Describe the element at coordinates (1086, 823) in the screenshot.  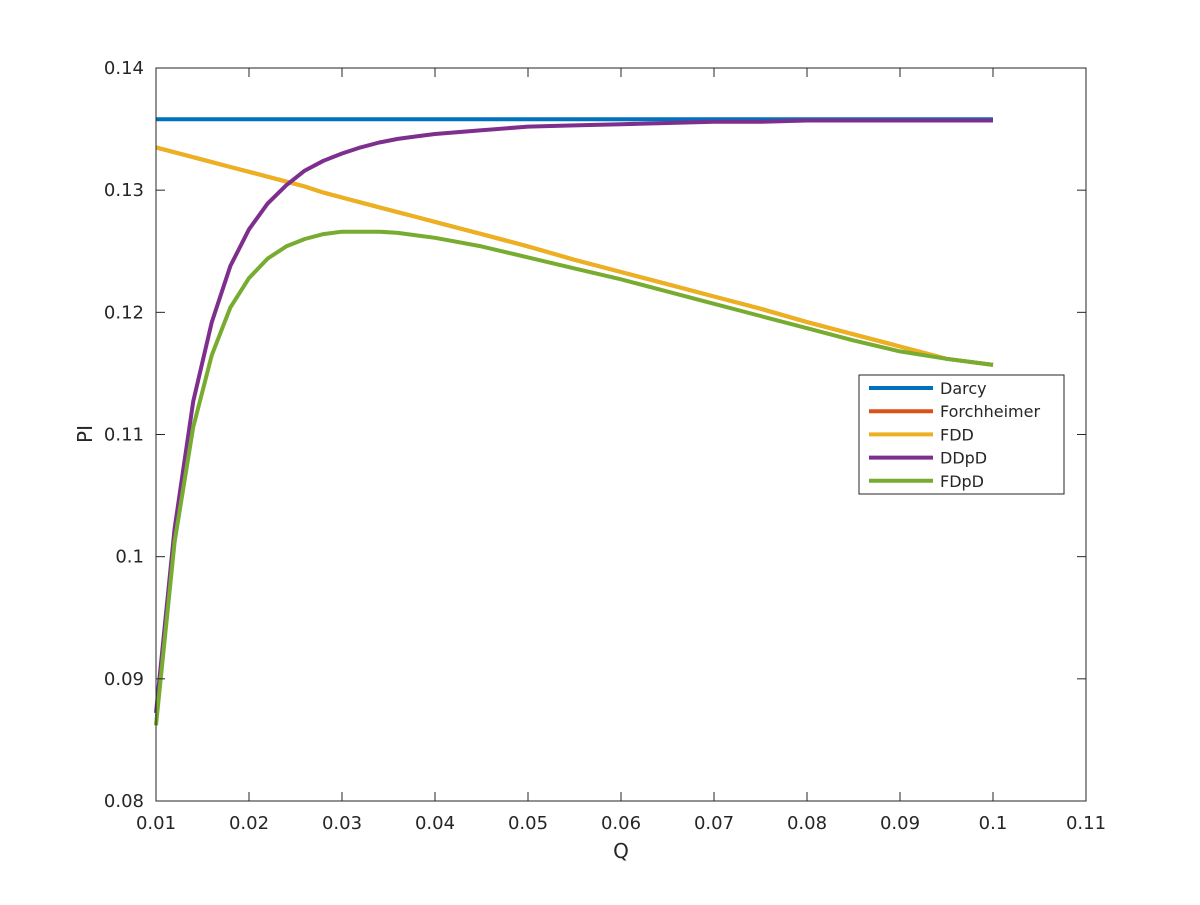
I see `x-tick-label: 0.11` at that location.